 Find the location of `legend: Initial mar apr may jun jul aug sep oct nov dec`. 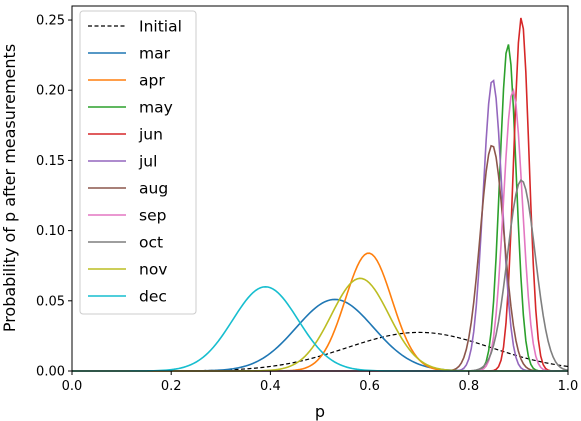

legend: Initial mar apr may jun jul aug sep oct nov dec is located at coordinates (138, 162).